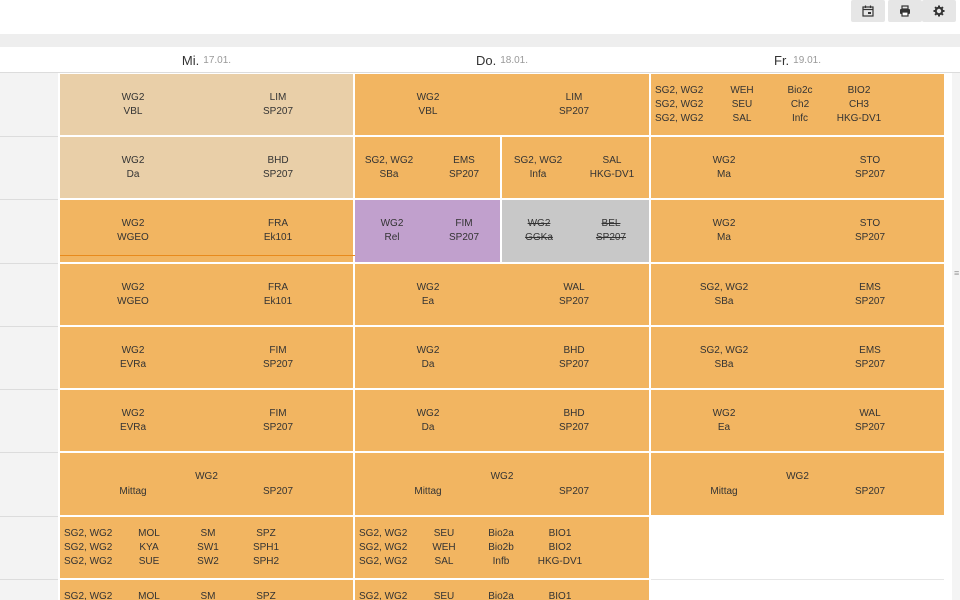 Image resolution: width=960 pixels, height=600 pixels. I want to click on toolbar, so click(480, 17).